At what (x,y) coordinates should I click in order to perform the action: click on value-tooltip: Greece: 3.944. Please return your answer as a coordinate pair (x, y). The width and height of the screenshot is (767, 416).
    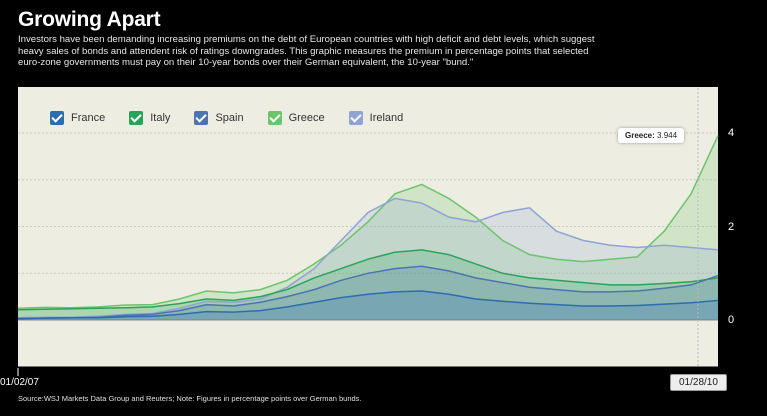
    Looking at the image, I should click on (651, 135).